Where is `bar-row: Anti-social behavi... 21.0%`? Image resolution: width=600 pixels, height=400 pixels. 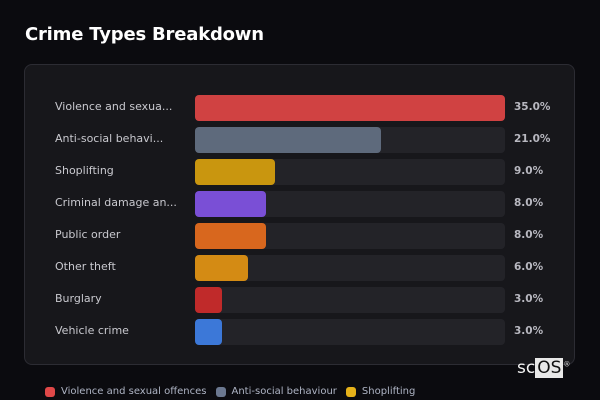 bar-row: Anti-social behavi... 21.0% is located at coordinates (299, 140).